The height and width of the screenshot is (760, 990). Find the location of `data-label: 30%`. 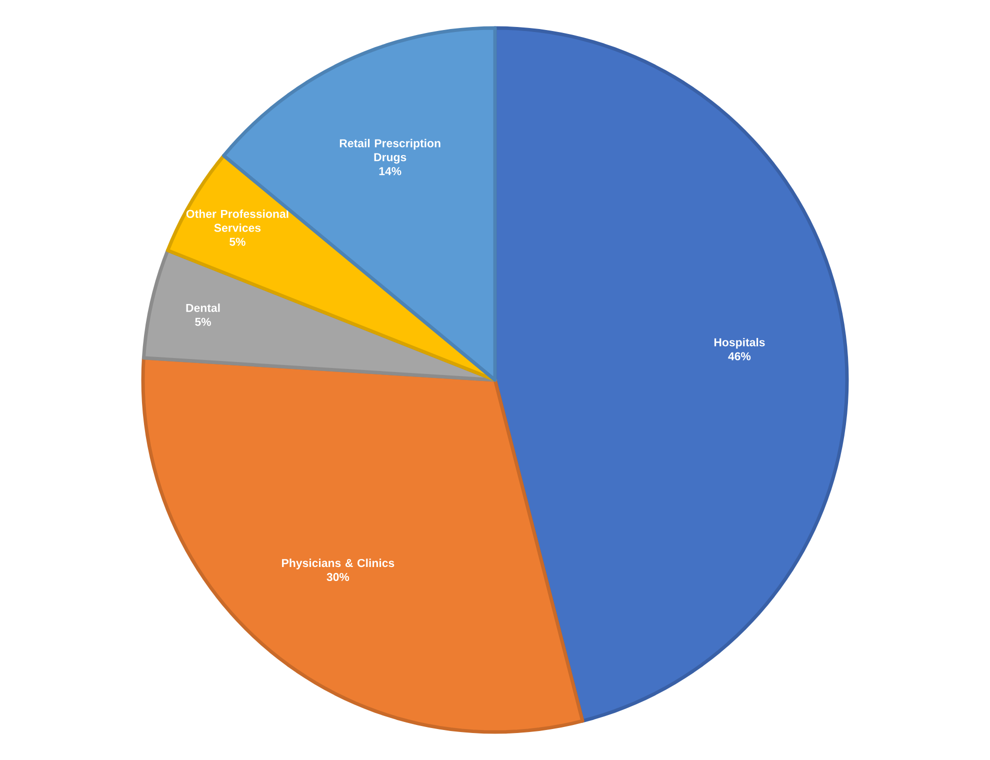

data-label: 30% is located at coordinates (338, 577).